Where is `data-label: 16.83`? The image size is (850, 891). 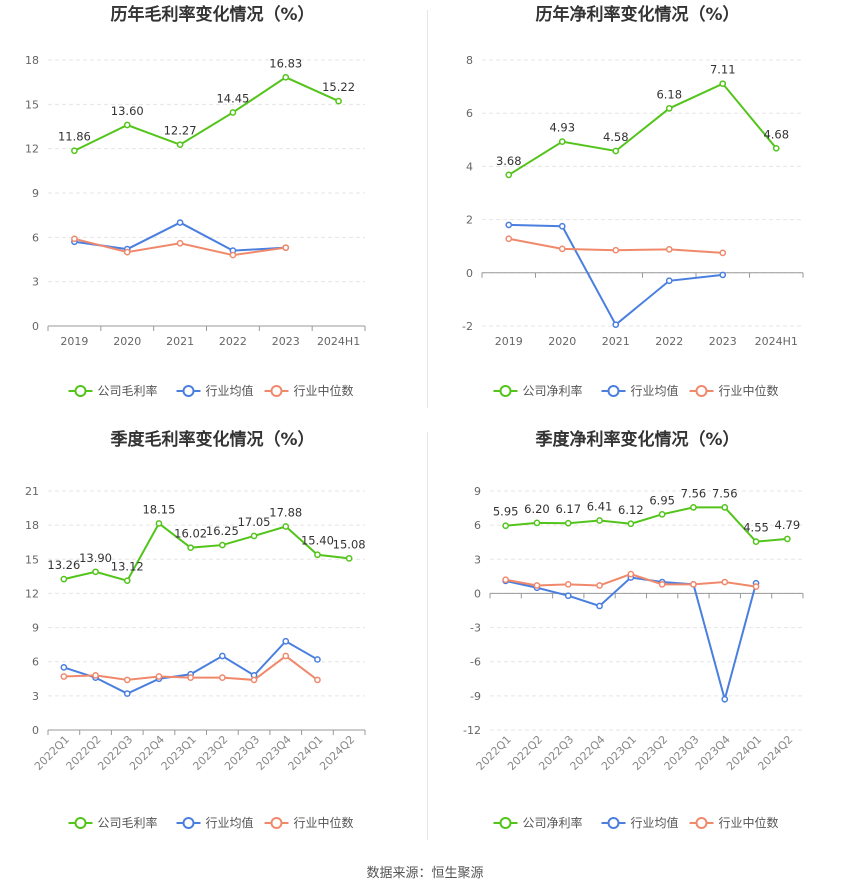
data-label: 16.83 is located at coordinates (285, 63).